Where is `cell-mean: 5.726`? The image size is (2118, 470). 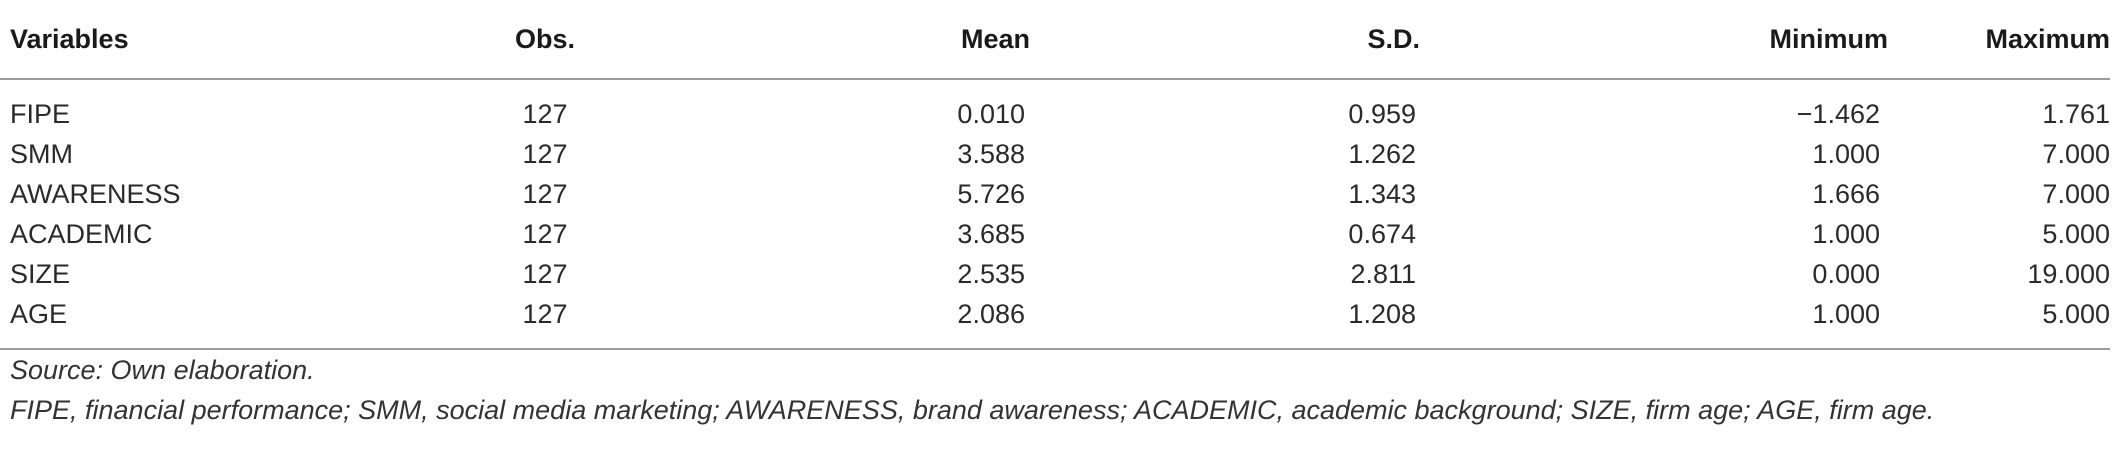
cell-mean: 5.726 is located at coordinates (991, 193).